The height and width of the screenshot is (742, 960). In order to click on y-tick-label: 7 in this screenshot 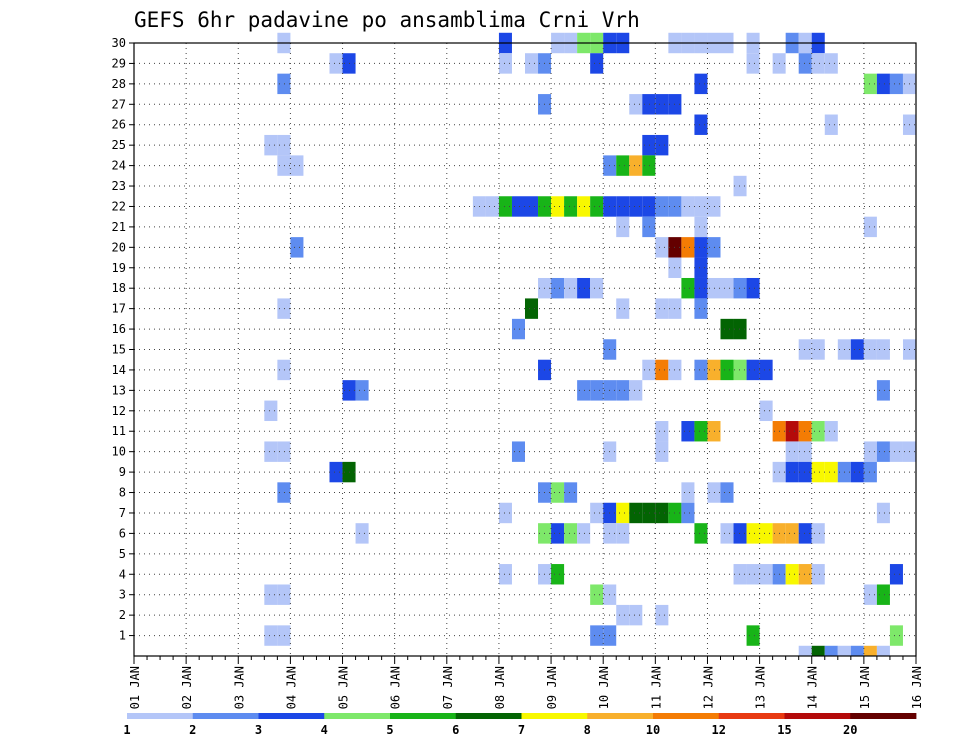, I will do `click(122, 513)`.